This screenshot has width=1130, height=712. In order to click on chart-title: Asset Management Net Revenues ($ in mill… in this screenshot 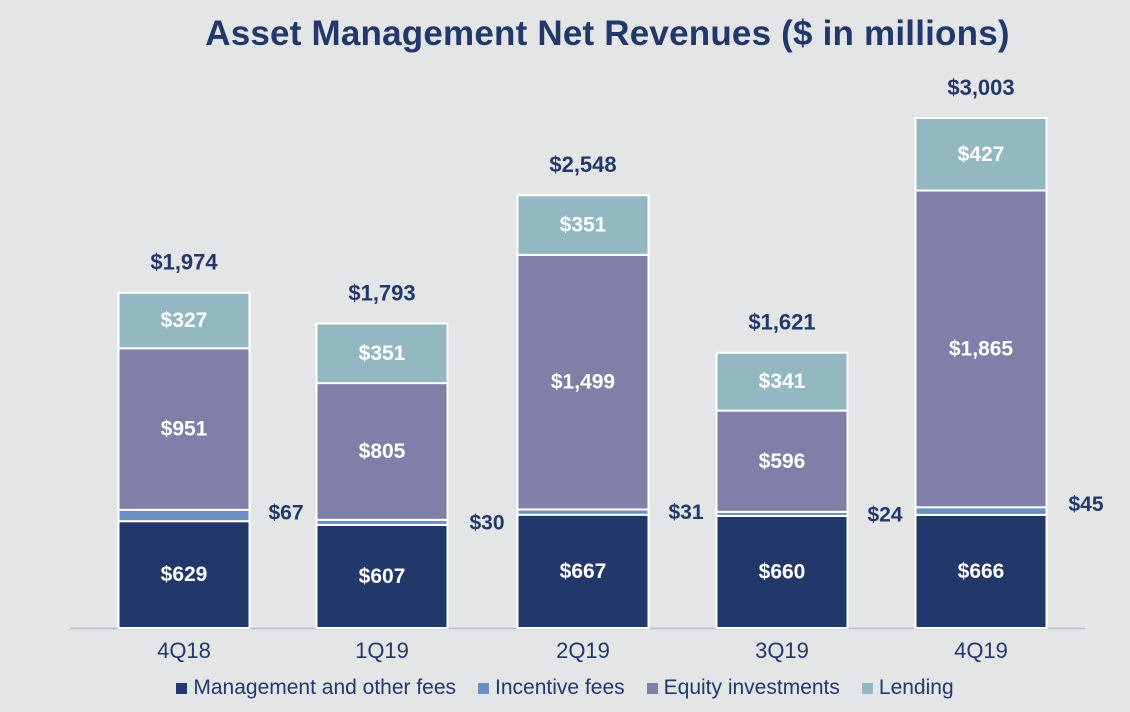, I will do `click(607, 33)`.